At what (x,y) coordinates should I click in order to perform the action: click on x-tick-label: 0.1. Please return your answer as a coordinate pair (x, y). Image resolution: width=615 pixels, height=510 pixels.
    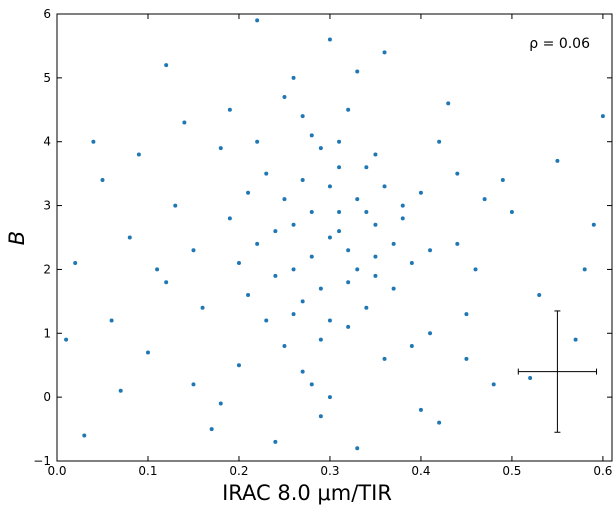
    Looking at the image, I should click on (147, 471).